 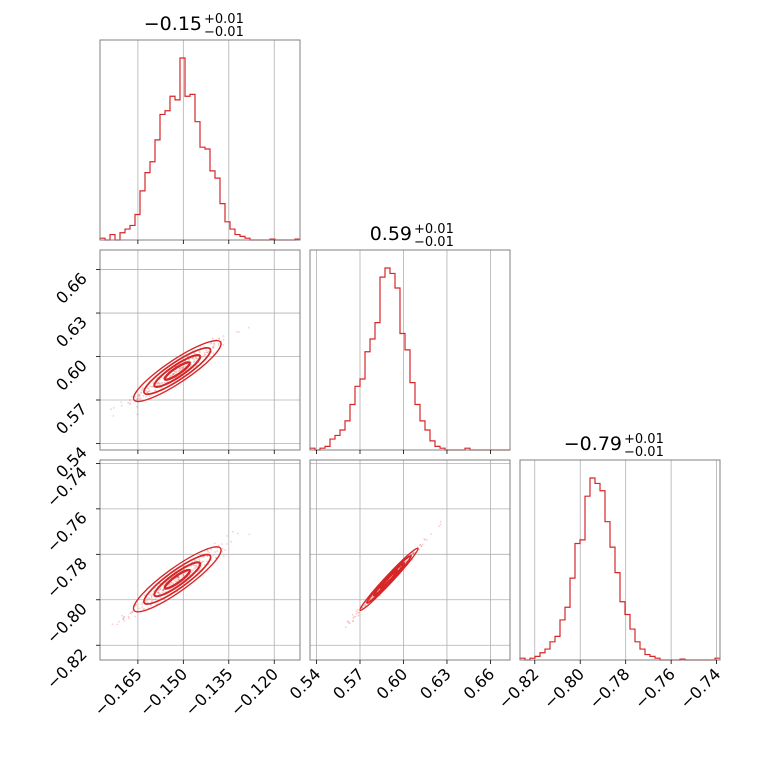 I want to click on histogram-line, so click(x=409, y=359).